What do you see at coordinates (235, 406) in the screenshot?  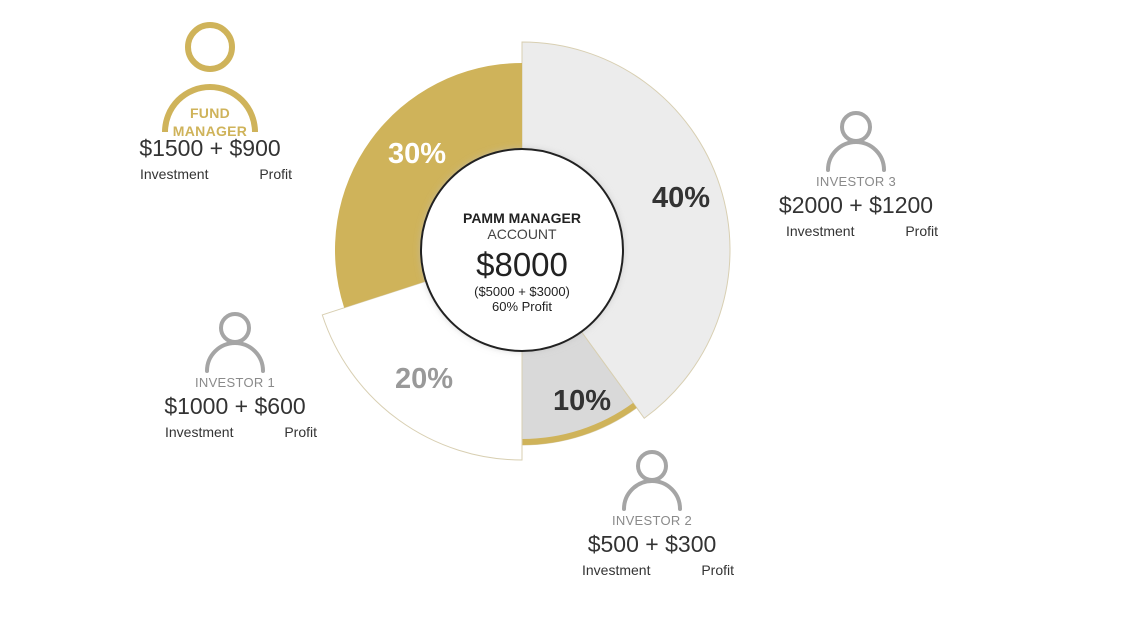 I see `party-amounts: $1000 + $600` at bounding box center [235, 406].